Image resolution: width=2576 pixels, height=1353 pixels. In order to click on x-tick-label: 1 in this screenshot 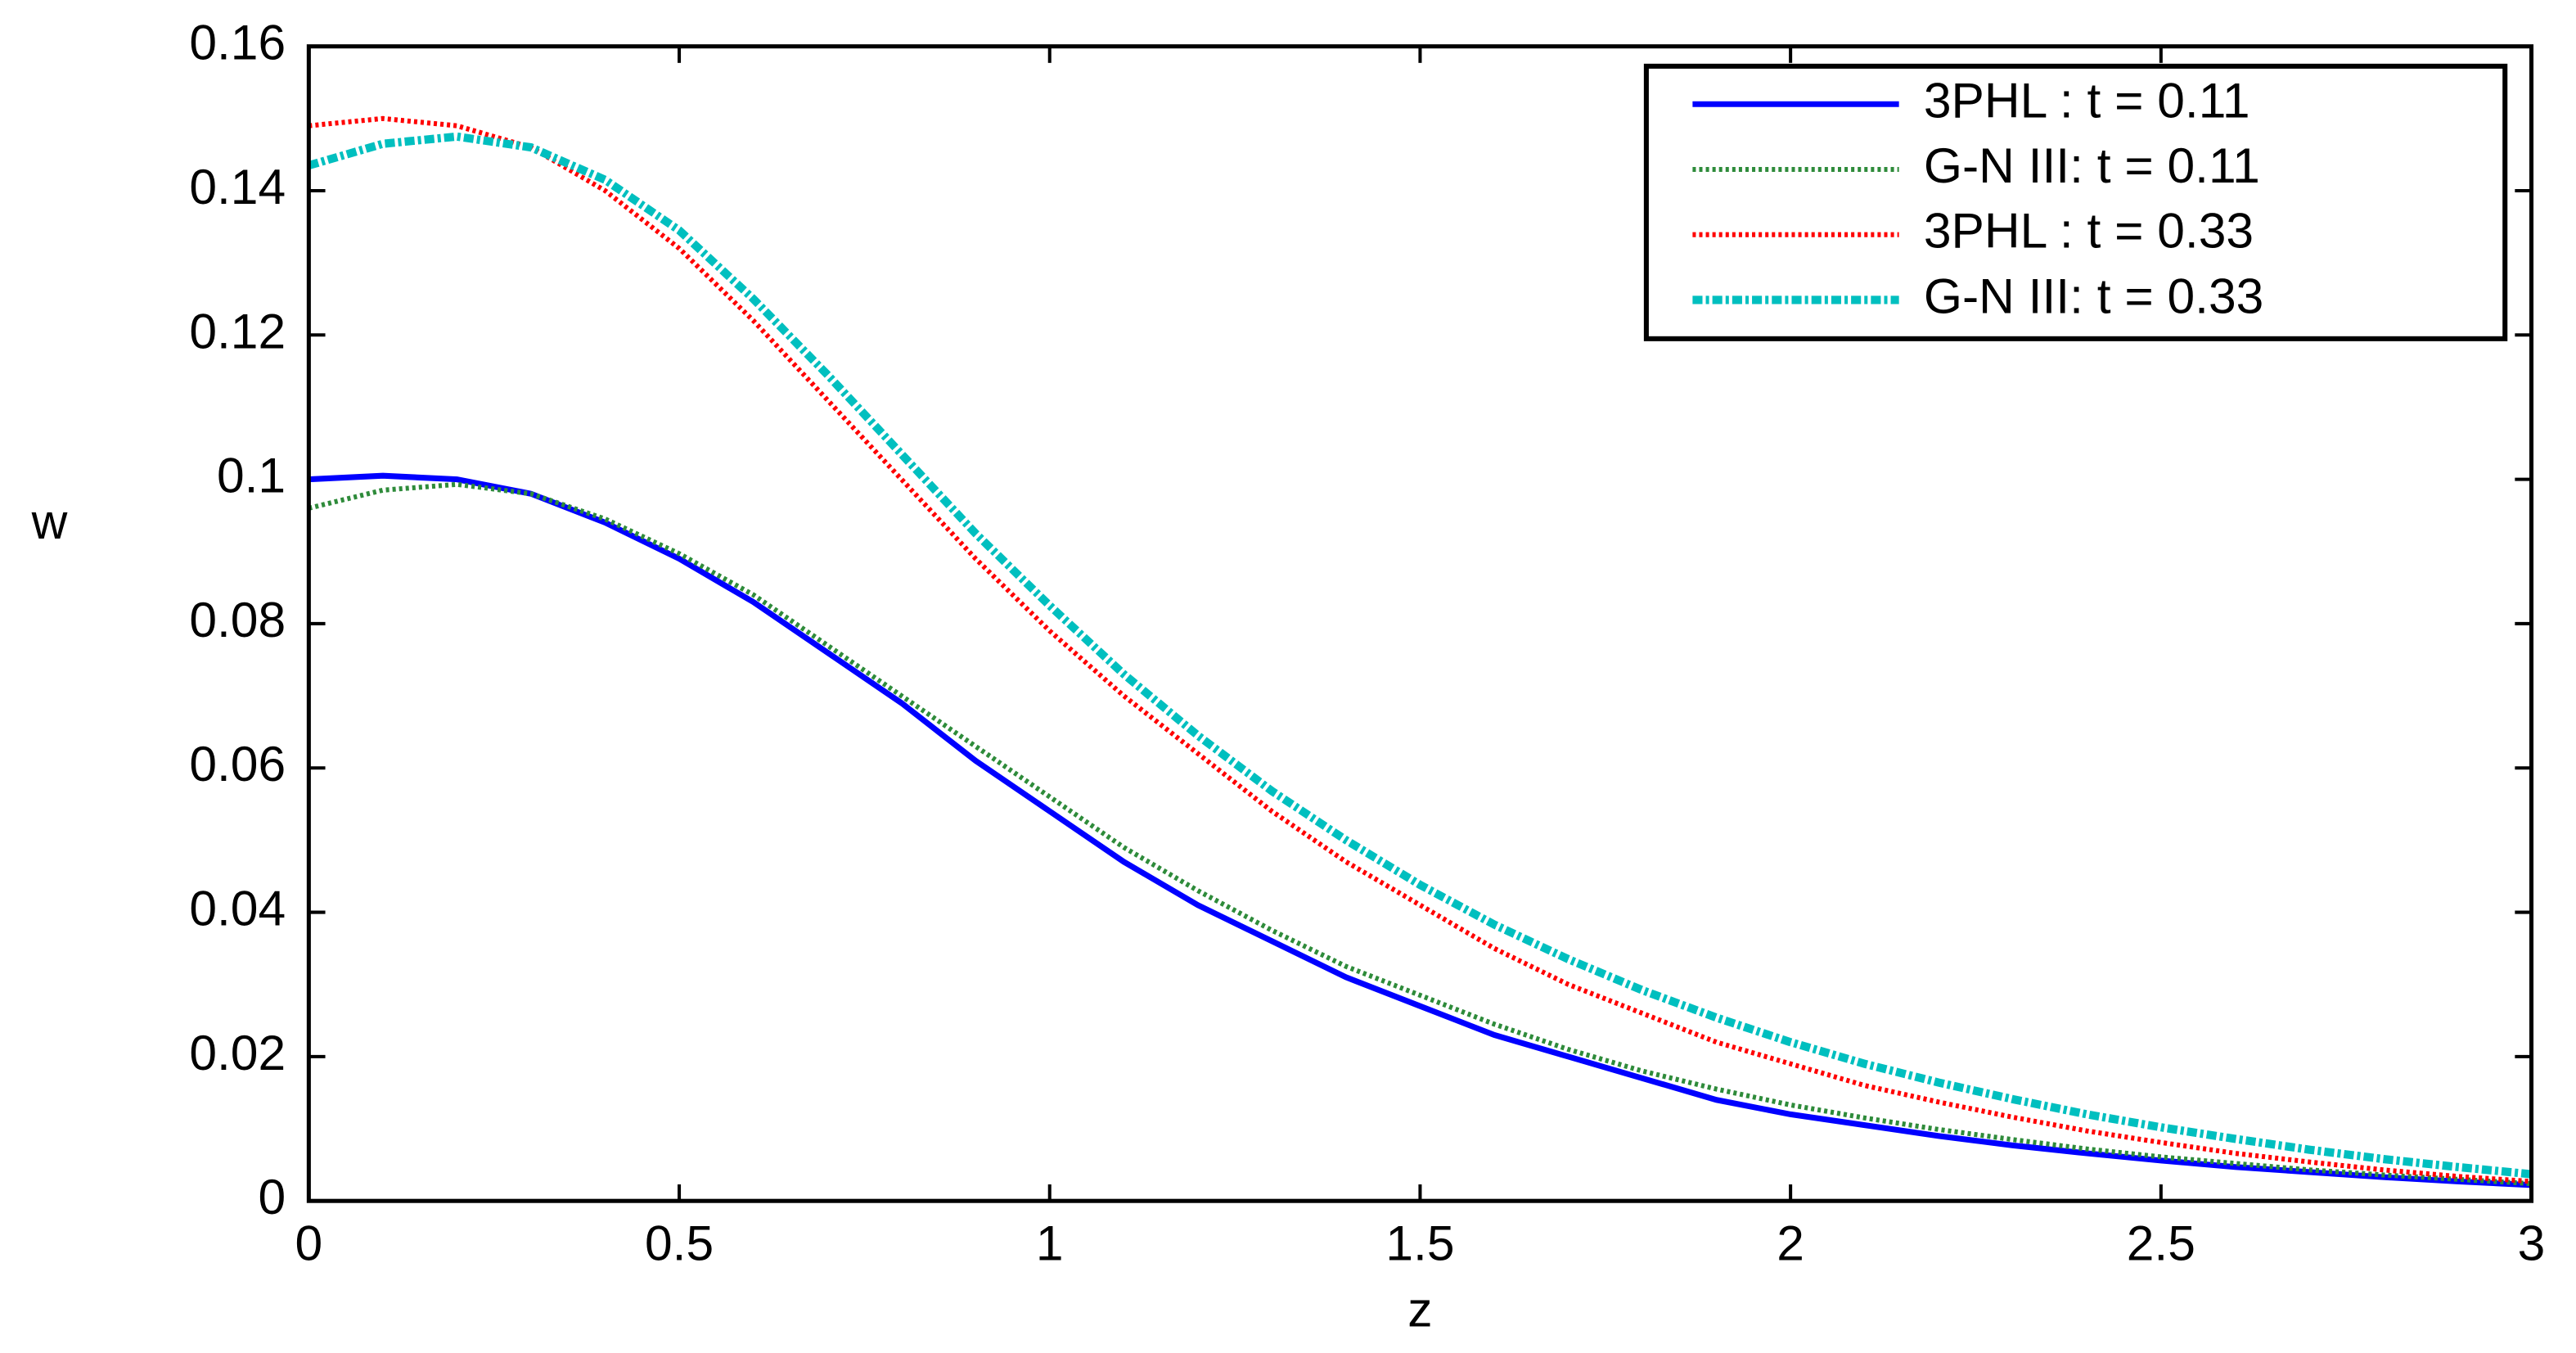, I will do `click(1050, 1243)`.